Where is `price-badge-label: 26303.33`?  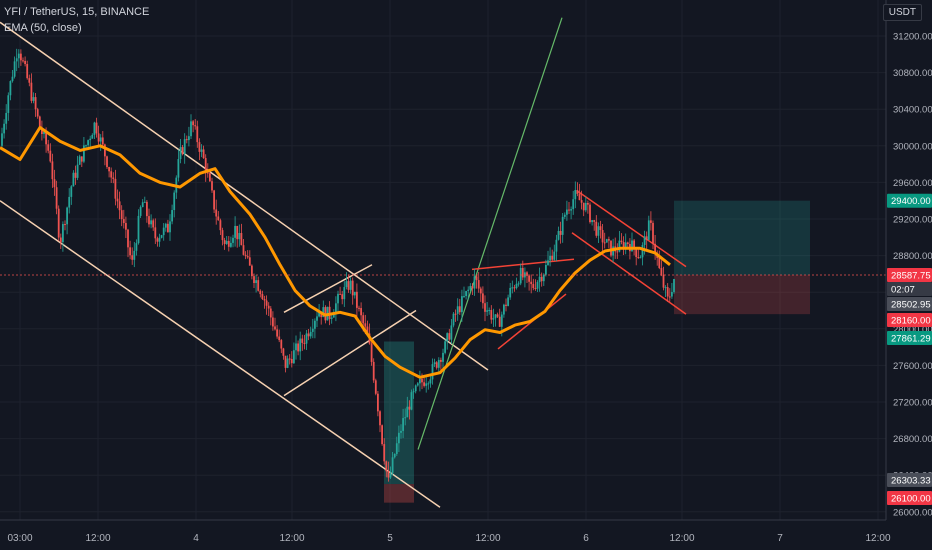
price-badge-label: 26303.33 is located at coordinates (911, 481).